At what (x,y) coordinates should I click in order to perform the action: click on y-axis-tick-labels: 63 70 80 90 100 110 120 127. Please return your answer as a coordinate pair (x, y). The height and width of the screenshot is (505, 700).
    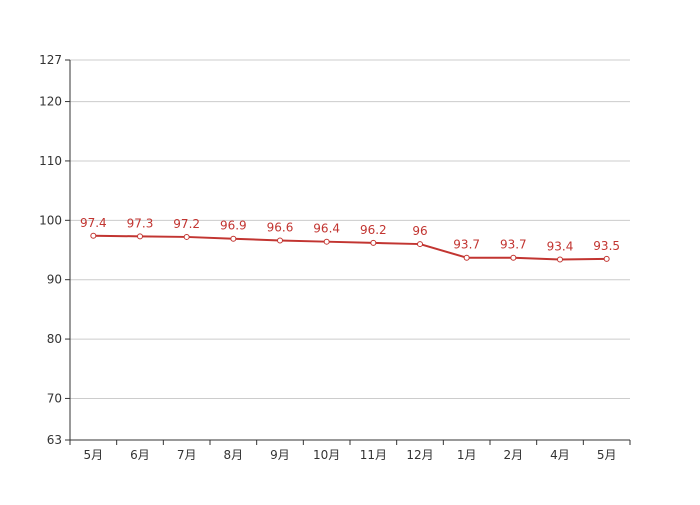
    Looking at the image, I should click on (50, 250).